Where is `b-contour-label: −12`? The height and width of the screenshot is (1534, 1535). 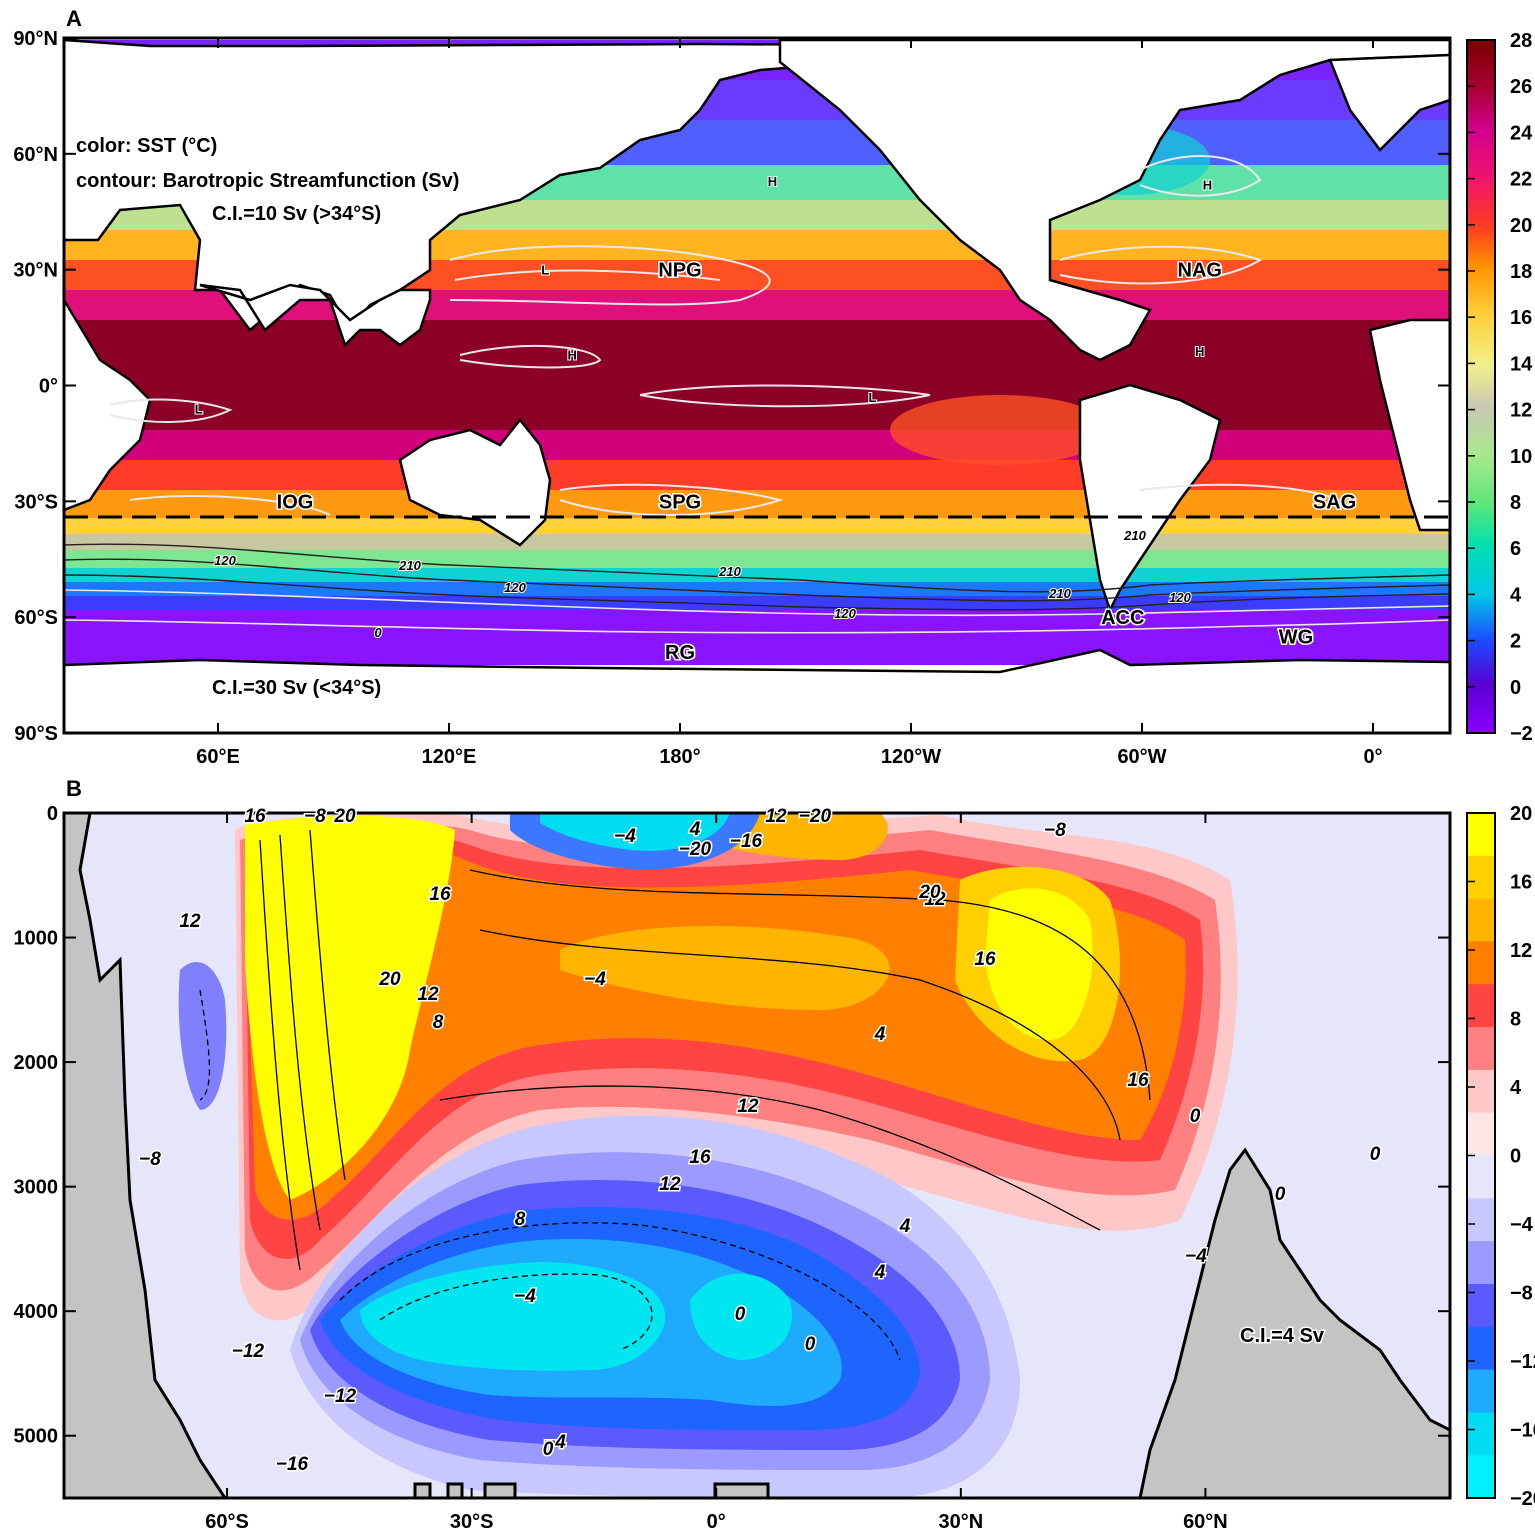
b-contour-label: −12 is located at coordinates (248, 1351).